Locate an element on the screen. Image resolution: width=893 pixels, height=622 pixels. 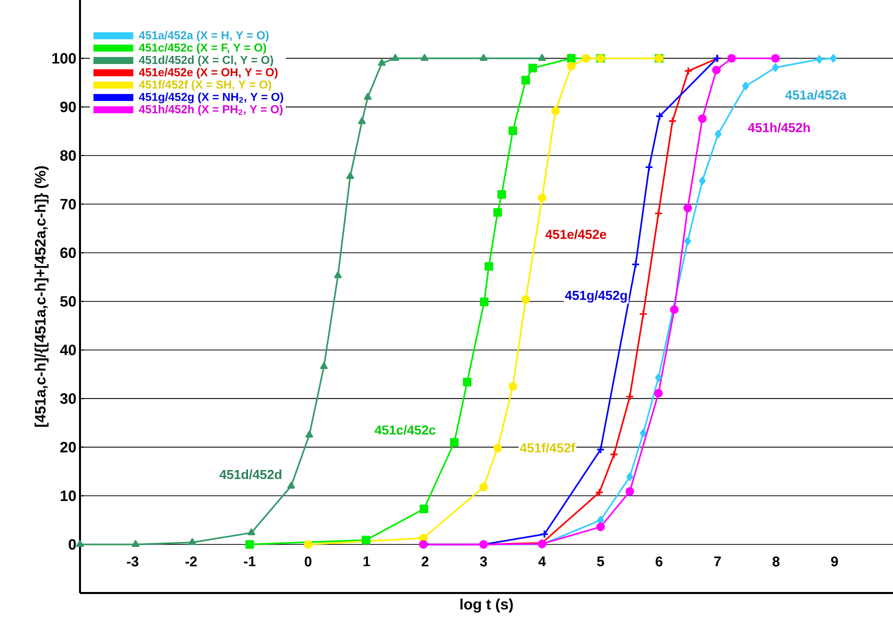
legend-label: 451d/452d (X = Cl, Y = O) is located at coordinates (206, 61).